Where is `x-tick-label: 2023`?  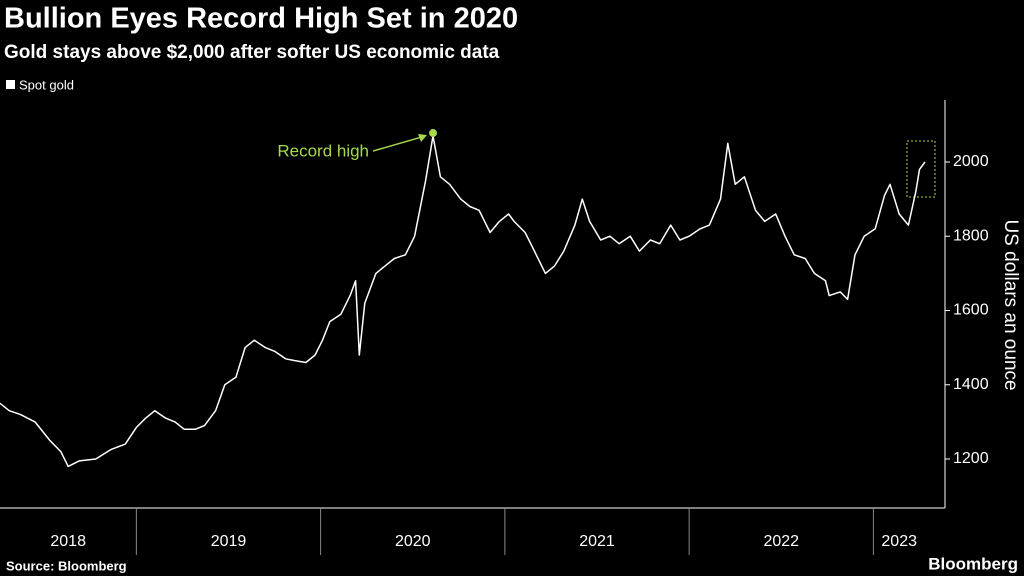
x-tick-label: 2023 is located at coordinates (899, 541).